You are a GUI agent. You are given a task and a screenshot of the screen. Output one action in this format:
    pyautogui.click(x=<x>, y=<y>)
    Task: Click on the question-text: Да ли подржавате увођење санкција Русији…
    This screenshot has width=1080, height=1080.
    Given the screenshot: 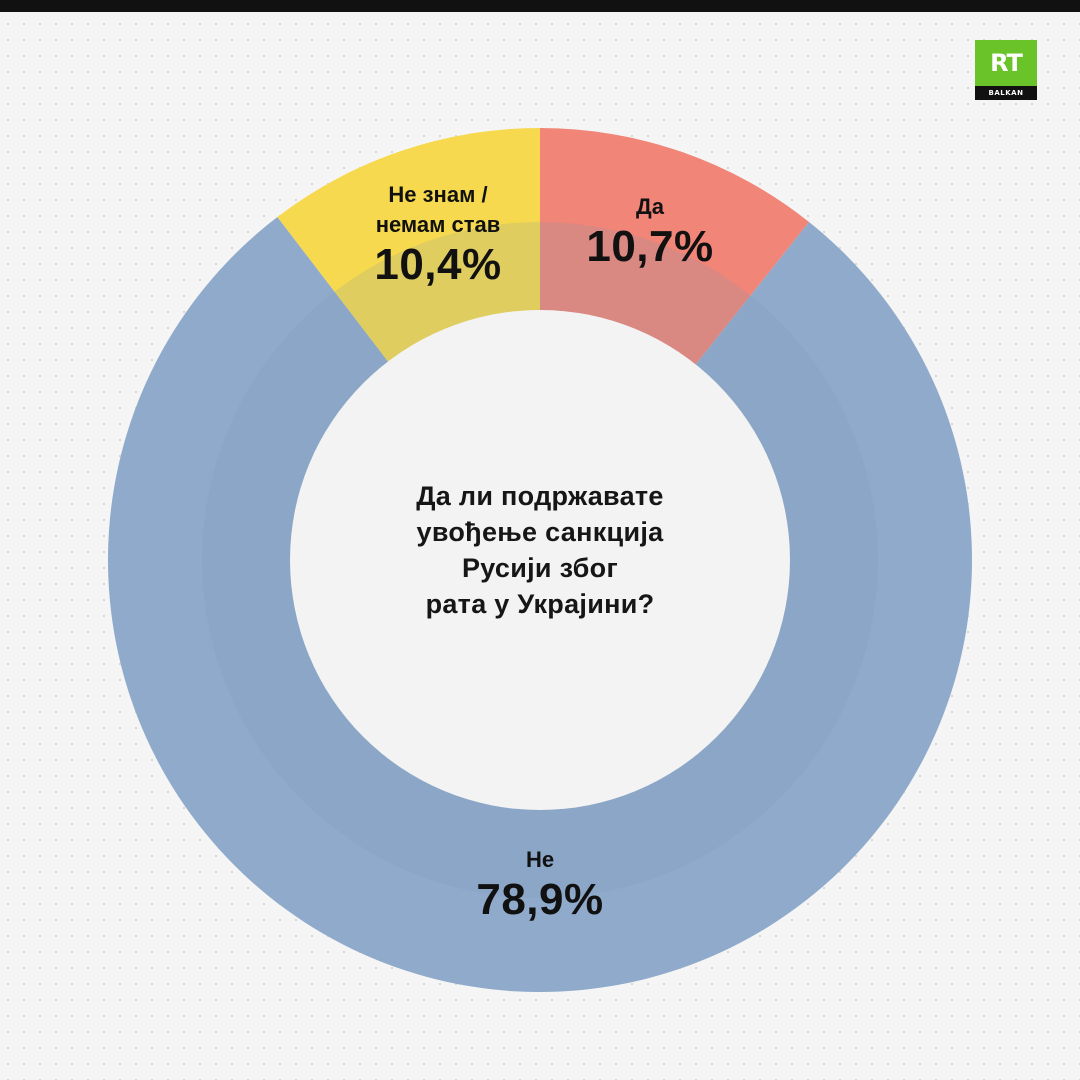 What is the action you would take?
    pyautogui.click(x=540, y=550)
    